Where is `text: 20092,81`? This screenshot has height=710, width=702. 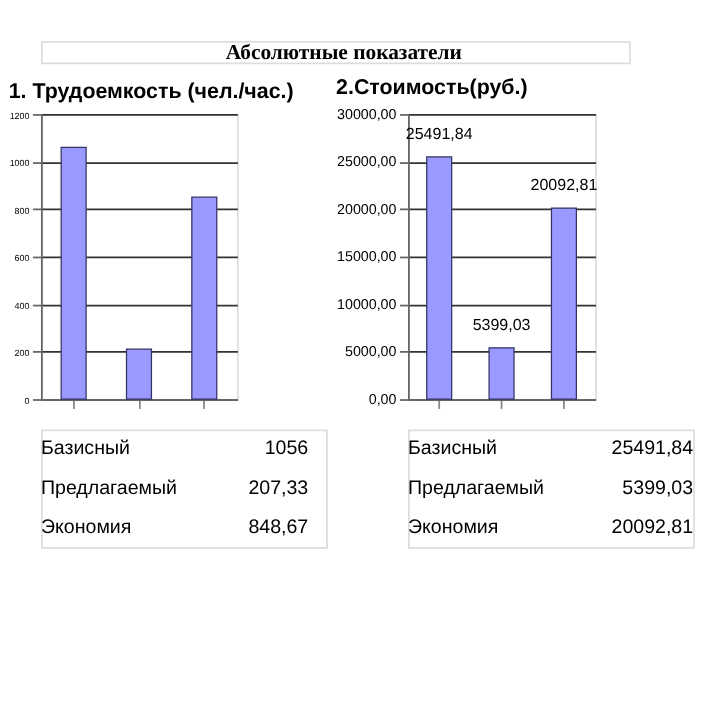 text: 20092,81 is located at coordinates (652, 527).